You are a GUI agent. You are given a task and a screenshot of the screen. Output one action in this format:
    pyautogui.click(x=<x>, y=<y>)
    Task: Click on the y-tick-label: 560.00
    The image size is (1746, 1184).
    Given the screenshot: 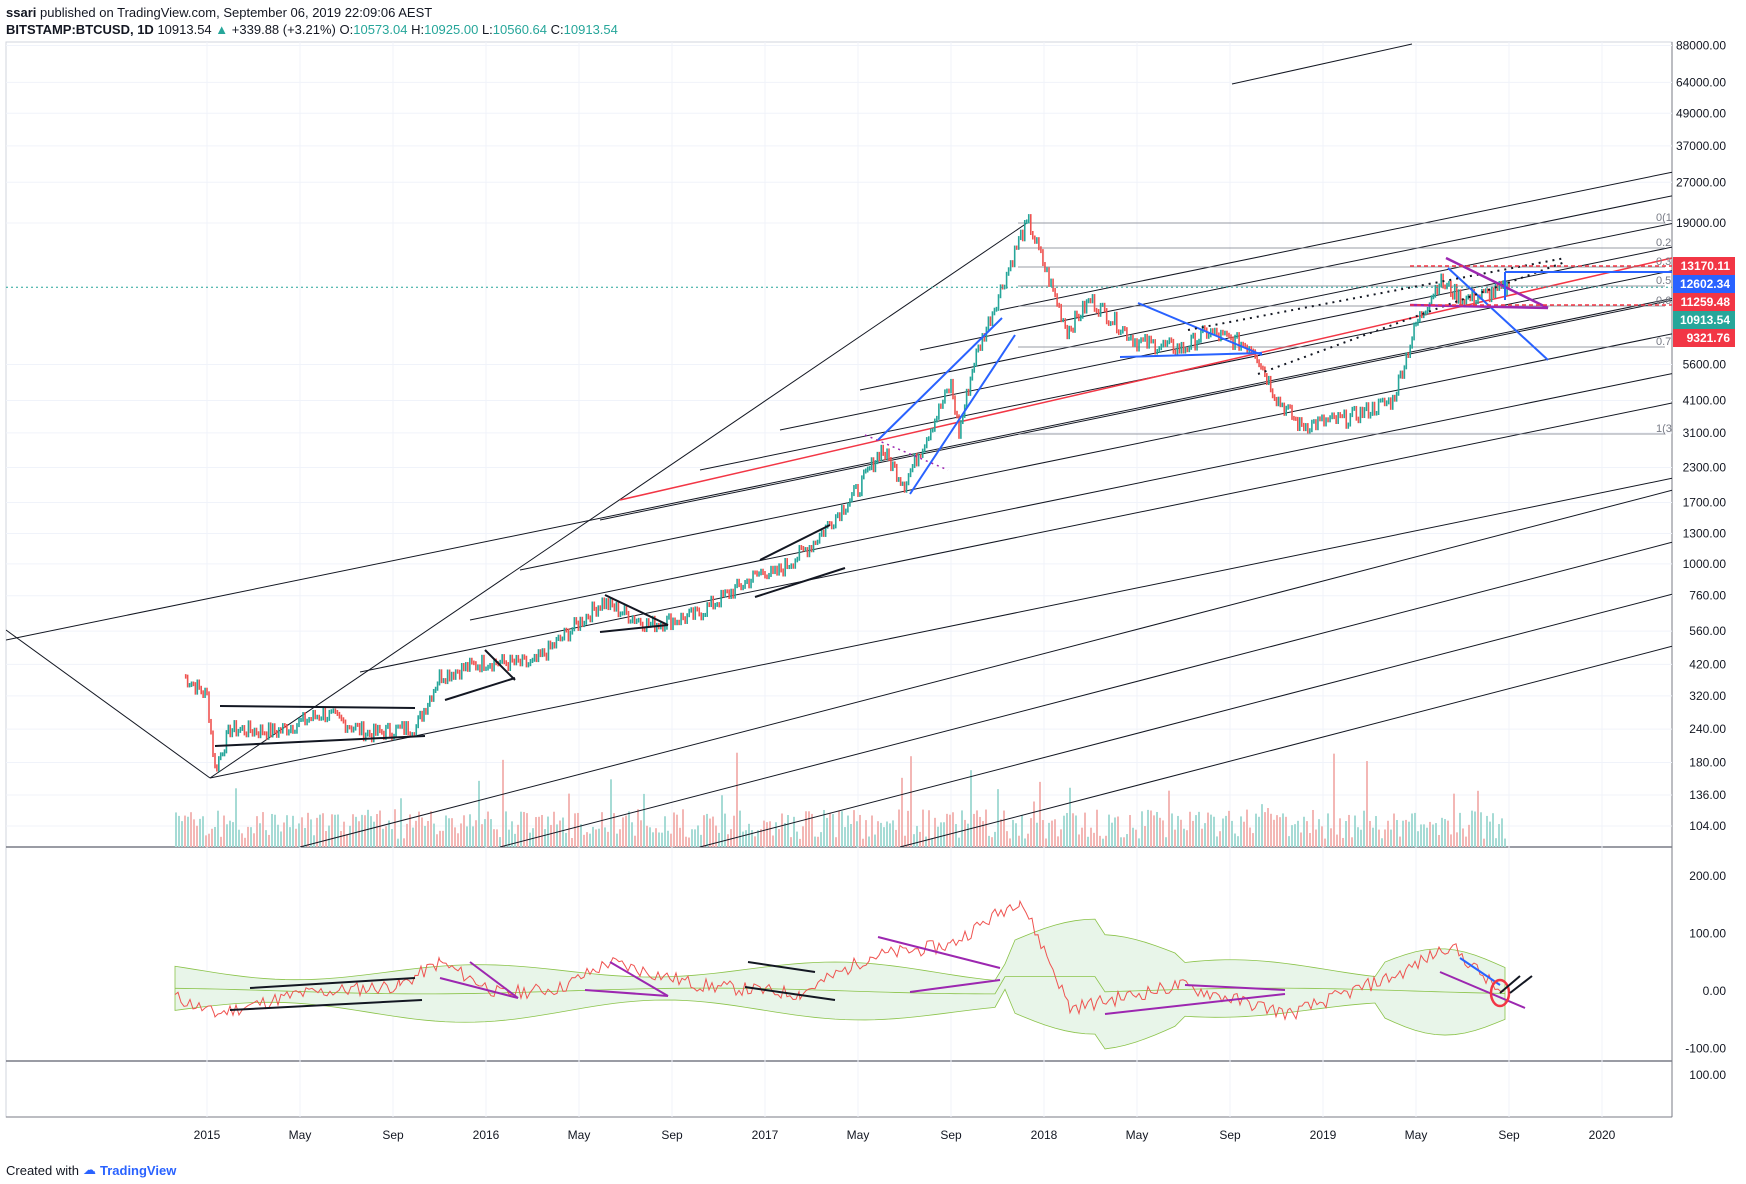 What is the action you would take?
    pyautogui.click(x=1707, y=631)
    